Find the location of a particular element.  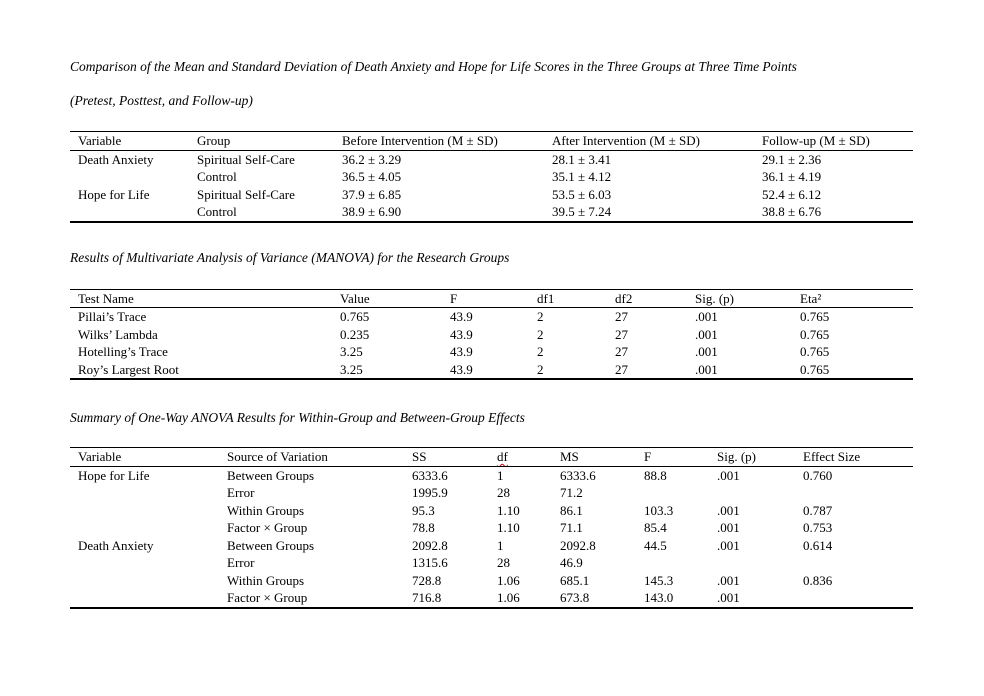

table-cell: 78.8 is located at coordinates (423, 527).